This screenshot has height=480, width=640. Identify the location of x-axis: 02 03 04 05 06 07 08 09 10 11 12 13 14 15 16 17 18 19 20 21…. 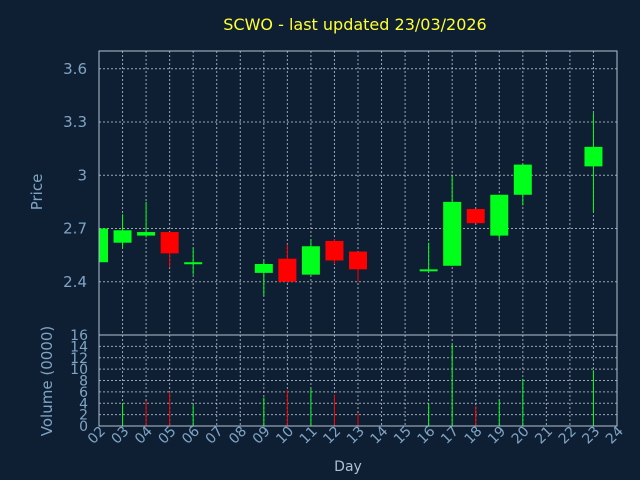
(356, 435).